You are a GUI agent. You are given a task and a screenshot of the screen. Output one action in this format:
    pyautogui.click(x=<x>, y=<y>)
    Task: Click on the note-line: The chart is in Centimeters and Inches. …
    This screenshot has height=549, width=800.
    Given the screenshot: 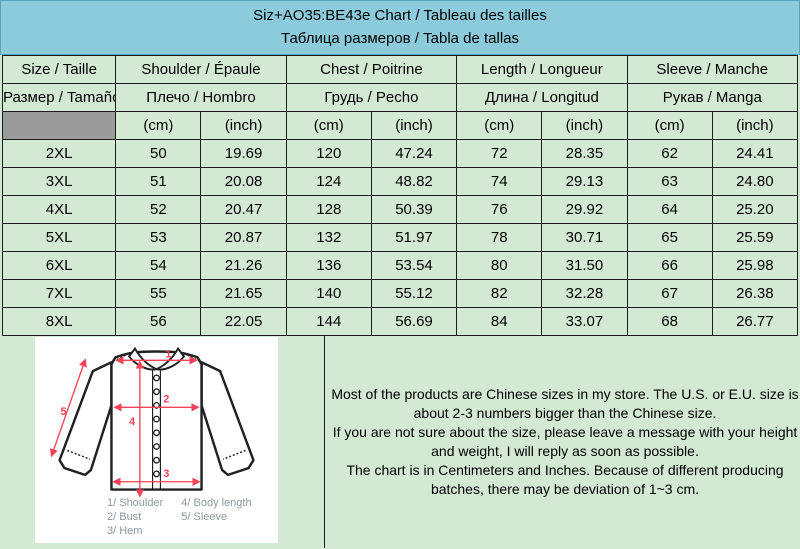 What is the action you would take?
    pyautogui.click(x=565, y=479)
    